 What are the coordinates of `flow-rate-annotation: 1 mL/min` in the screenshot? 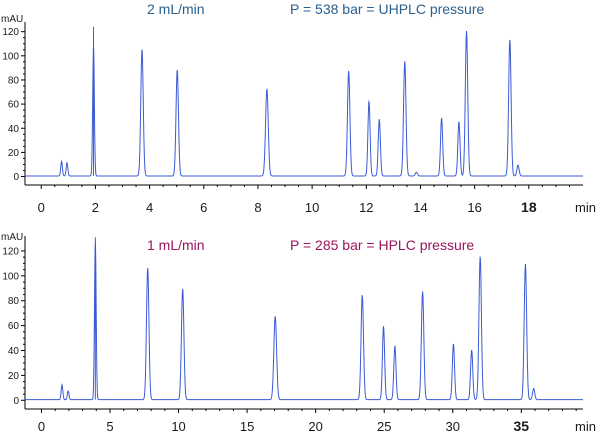 It's located at (176, 245).